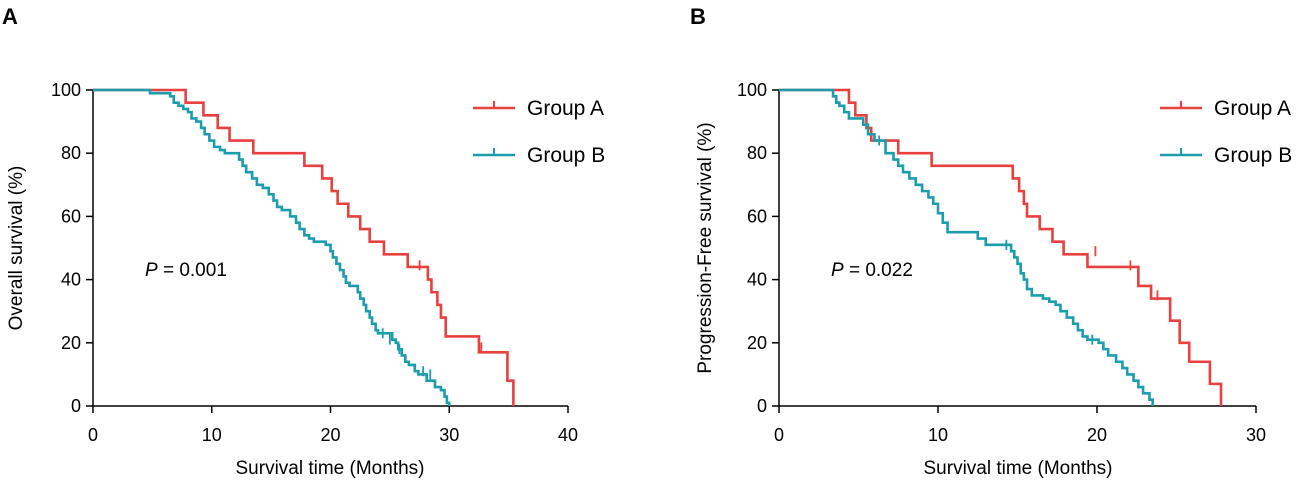 Image resolution: width=1300 pixels, height=486 pixels. What do you see at coordinates (779, 435) in the screenshot?
I see `panel-b-x-tick-label: 0` at bounding box center [779, 435].